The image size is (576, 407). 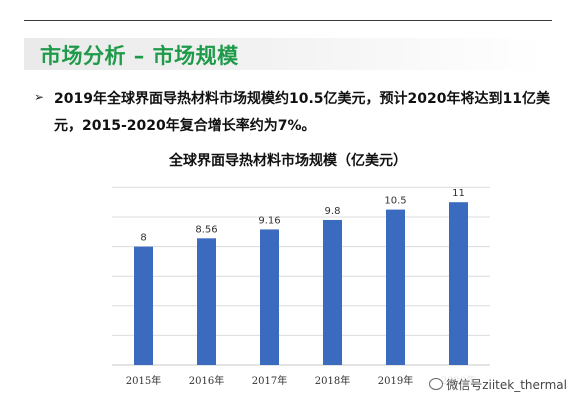 I want to click on data-label: 10.5, so click(x=395, y=201).